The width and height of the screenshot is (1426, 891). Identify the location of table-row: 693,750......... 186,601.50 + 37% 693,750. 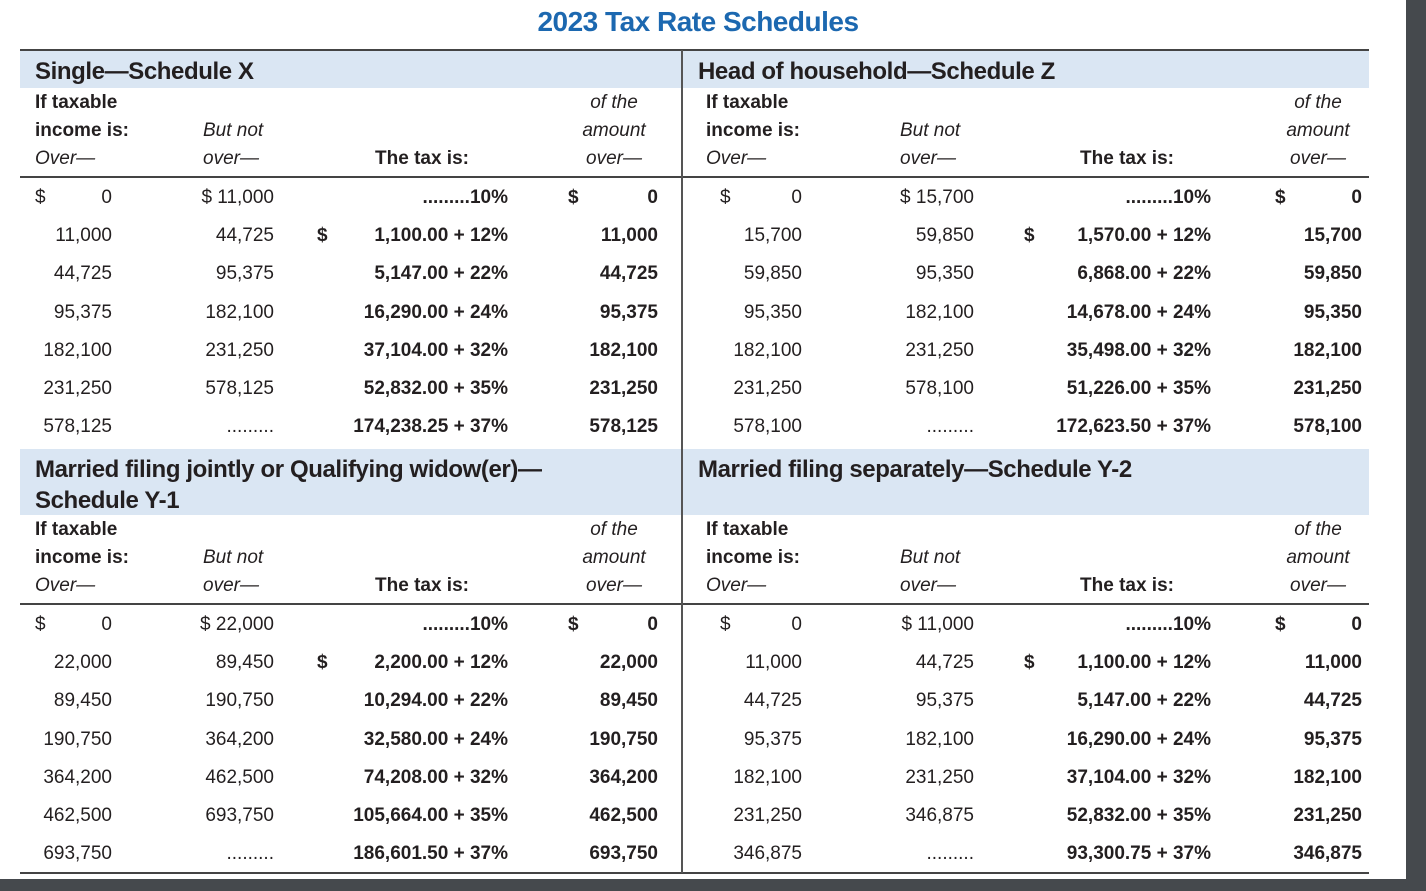
(350, 855).